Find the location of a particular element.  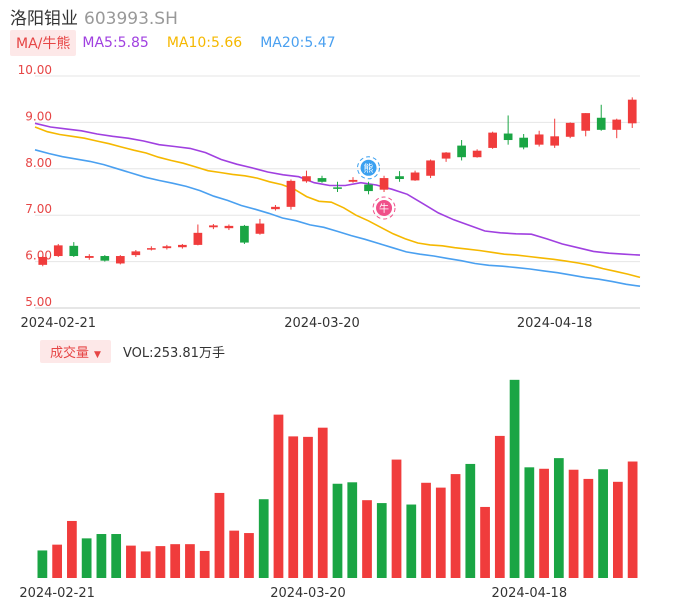

bear-marker-icon: 熊 is located at coordinates (369, 168).